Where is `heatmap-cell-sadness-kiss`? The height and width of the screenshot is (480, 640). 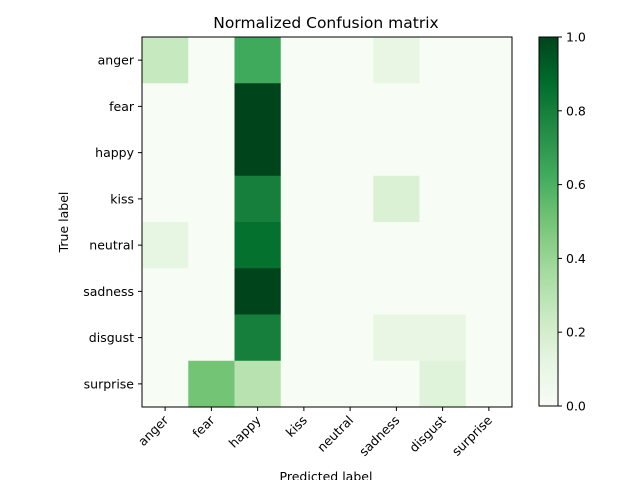 heatmap-cell-sadness-kiss is located at coordinates (304, 292).